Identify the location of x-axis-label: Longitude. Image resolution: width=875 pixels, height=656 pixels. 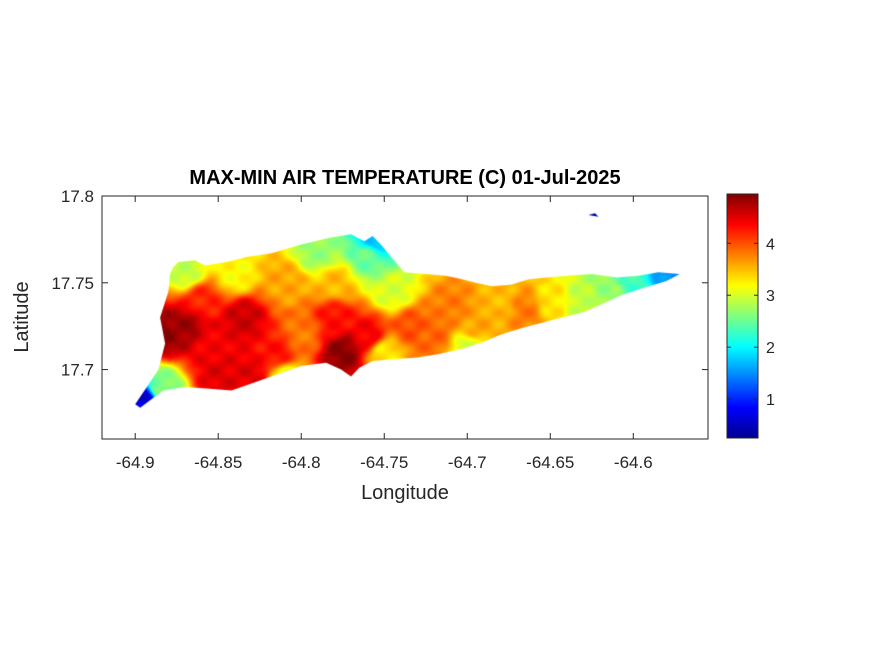
(405, 493).